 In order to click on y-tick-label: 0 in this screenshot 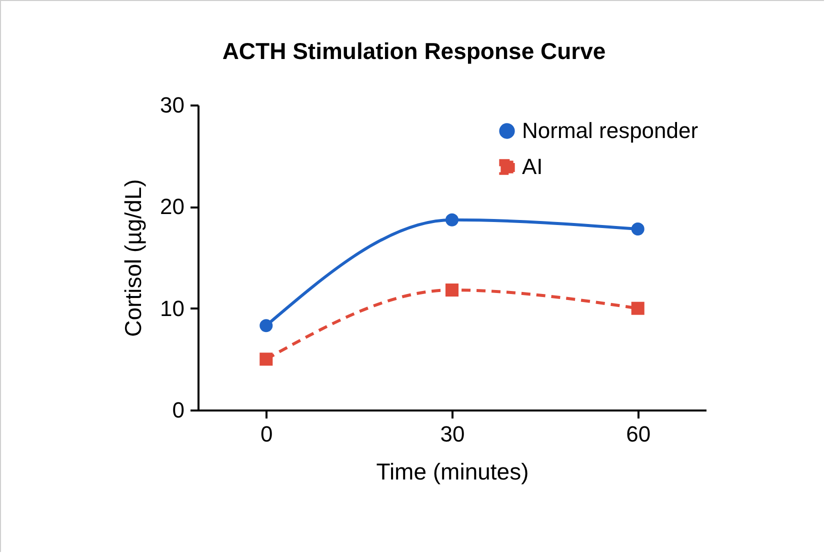, I will do `click(178, 410)`.